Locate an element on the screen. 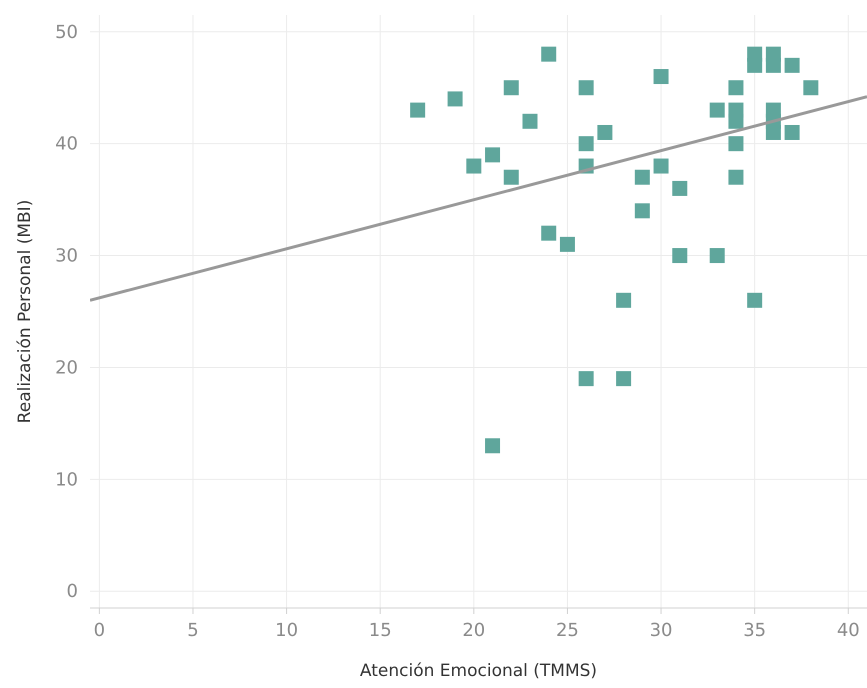 Image resolution: width=867 pixels, height=688 pixels. x-tick-label: 30 is located at coordinates (661, 630).